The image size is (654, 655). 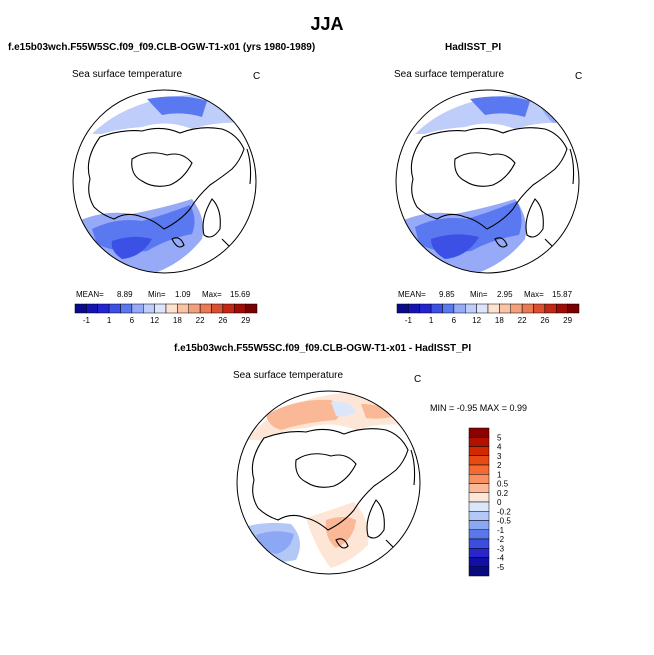 I want to click on panel3-colorbar-tick-label: -1, so click(x=501, y=530).